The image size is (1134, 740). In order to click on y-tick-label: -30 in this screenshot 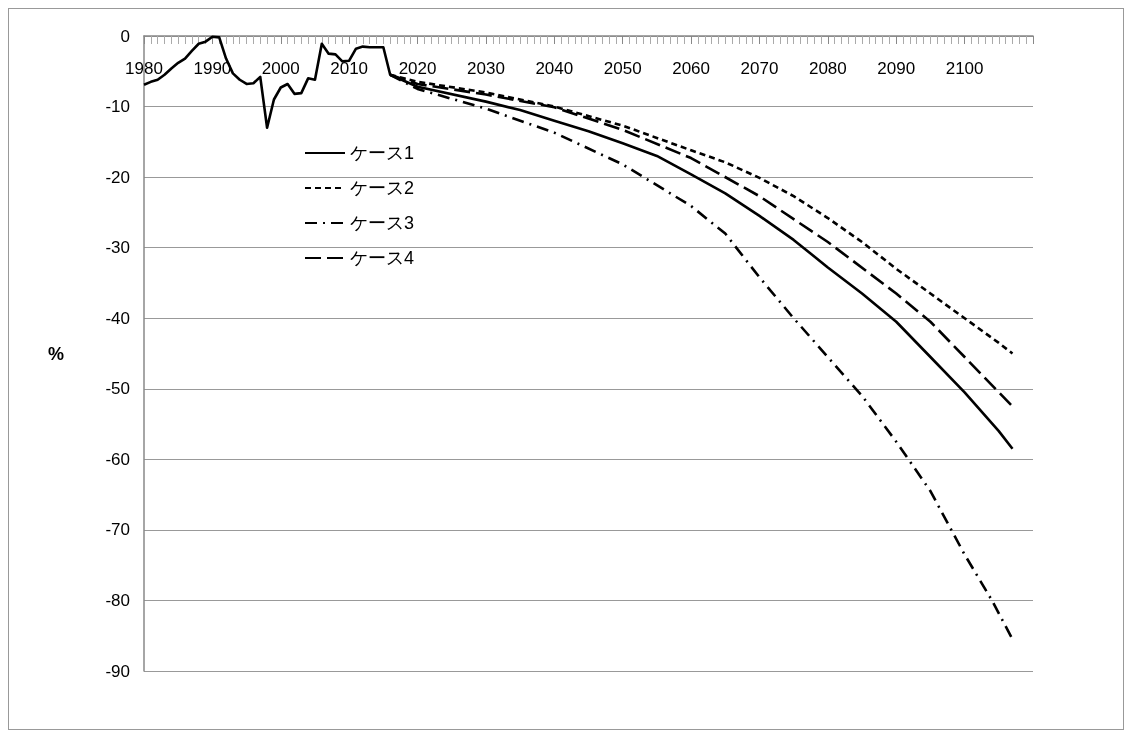, I will do `click(117, 248)`.